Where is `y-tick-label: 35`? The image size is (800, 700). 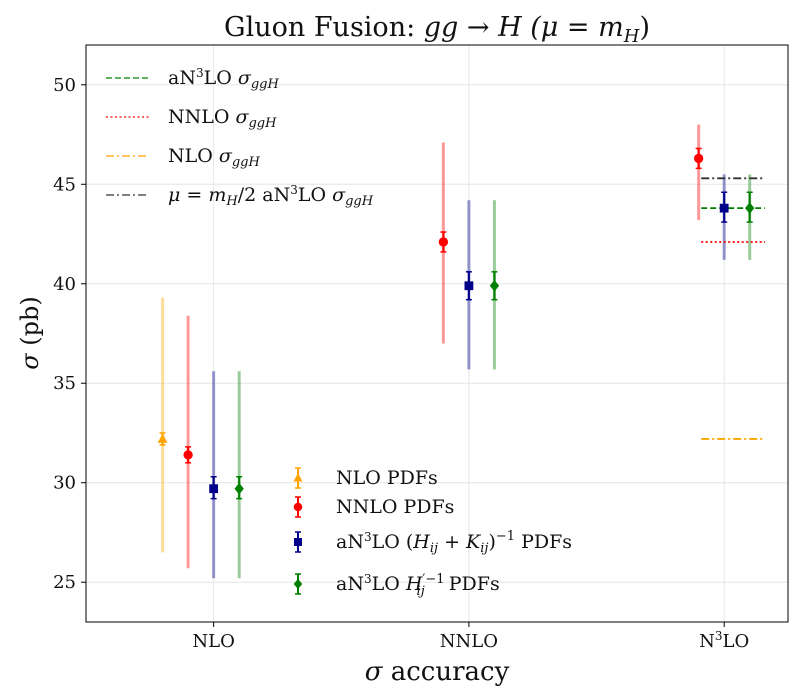
y-tick-label: 35 is located at coordinates (64, 383).